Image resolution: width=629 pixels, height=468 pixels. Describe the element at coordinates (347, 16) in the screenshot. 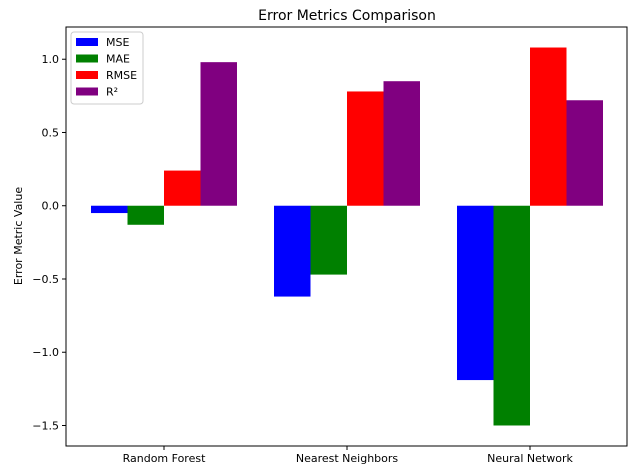

I see `chart-title: Error Metrics Comparison` at that location.